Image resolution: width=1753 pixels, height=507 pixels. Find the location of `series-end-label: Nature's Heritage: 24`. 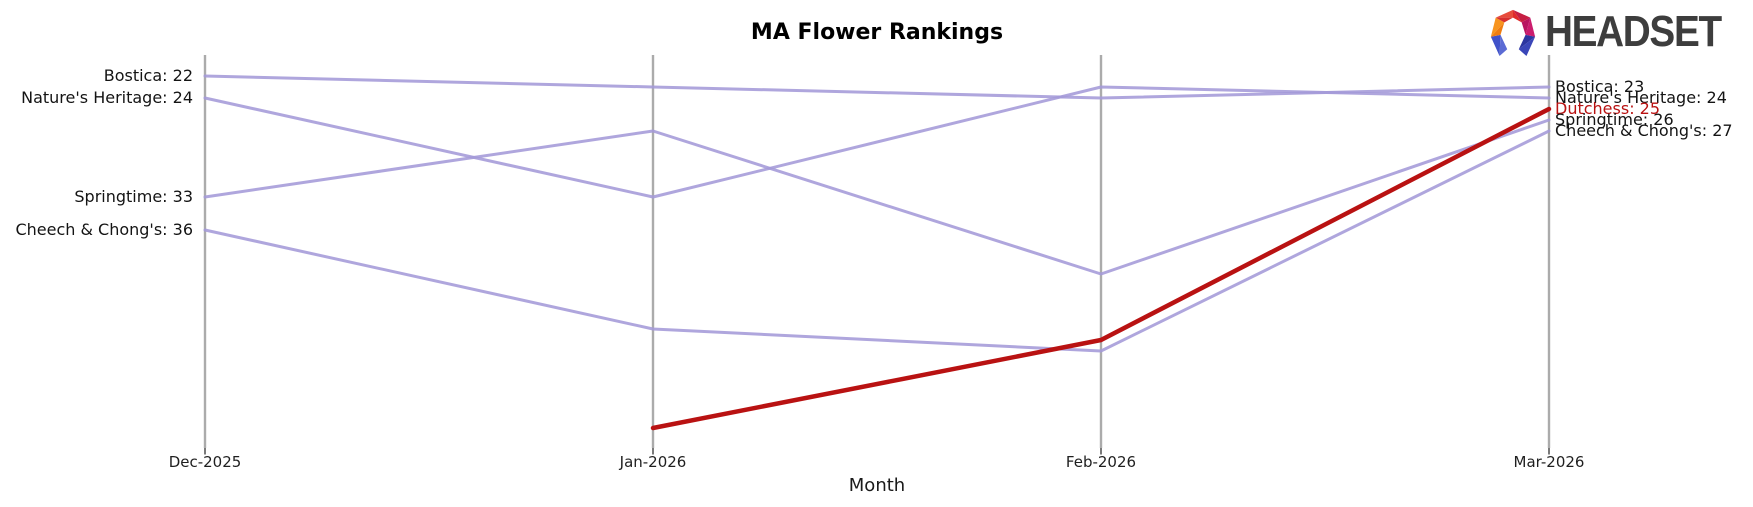

series-end-label: Nature's Heritage: 24 is located at coordinates (1641, 97).